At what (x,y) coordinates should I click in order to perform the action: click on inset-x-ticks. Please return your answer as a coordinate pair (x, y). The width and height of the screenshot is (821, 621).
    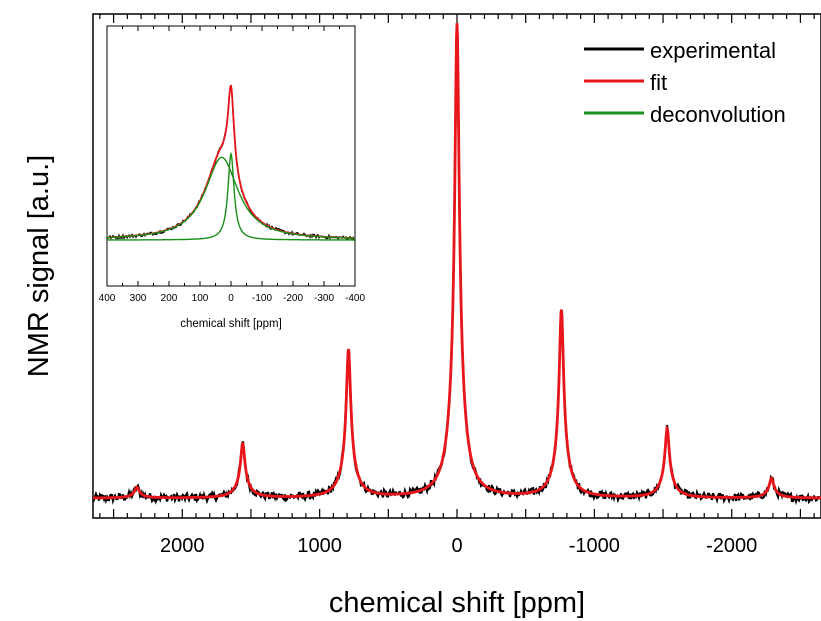
    Looking at the image, I should click on (231, 156).